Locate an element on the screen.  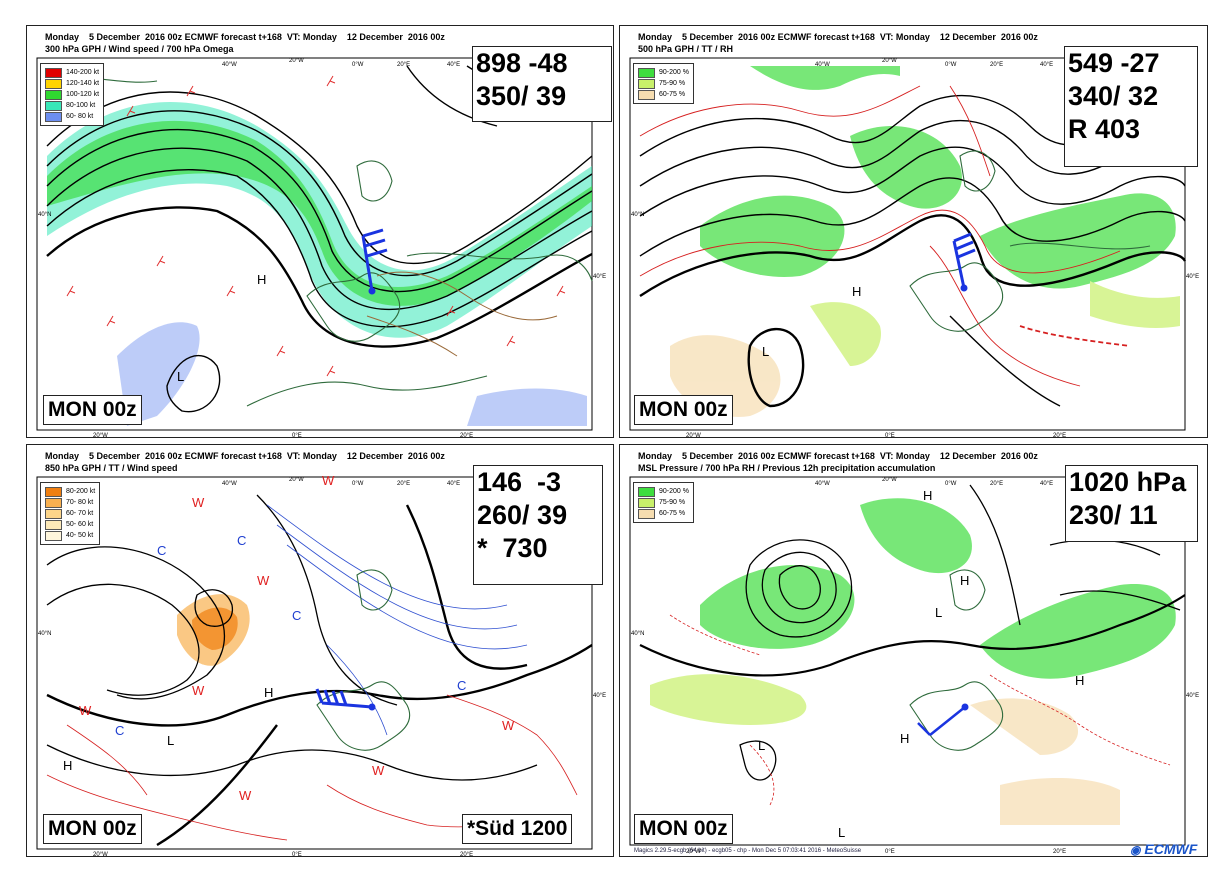
ecmwf-logo: ◉ ECMWF is located at coordinates (1164, 849).